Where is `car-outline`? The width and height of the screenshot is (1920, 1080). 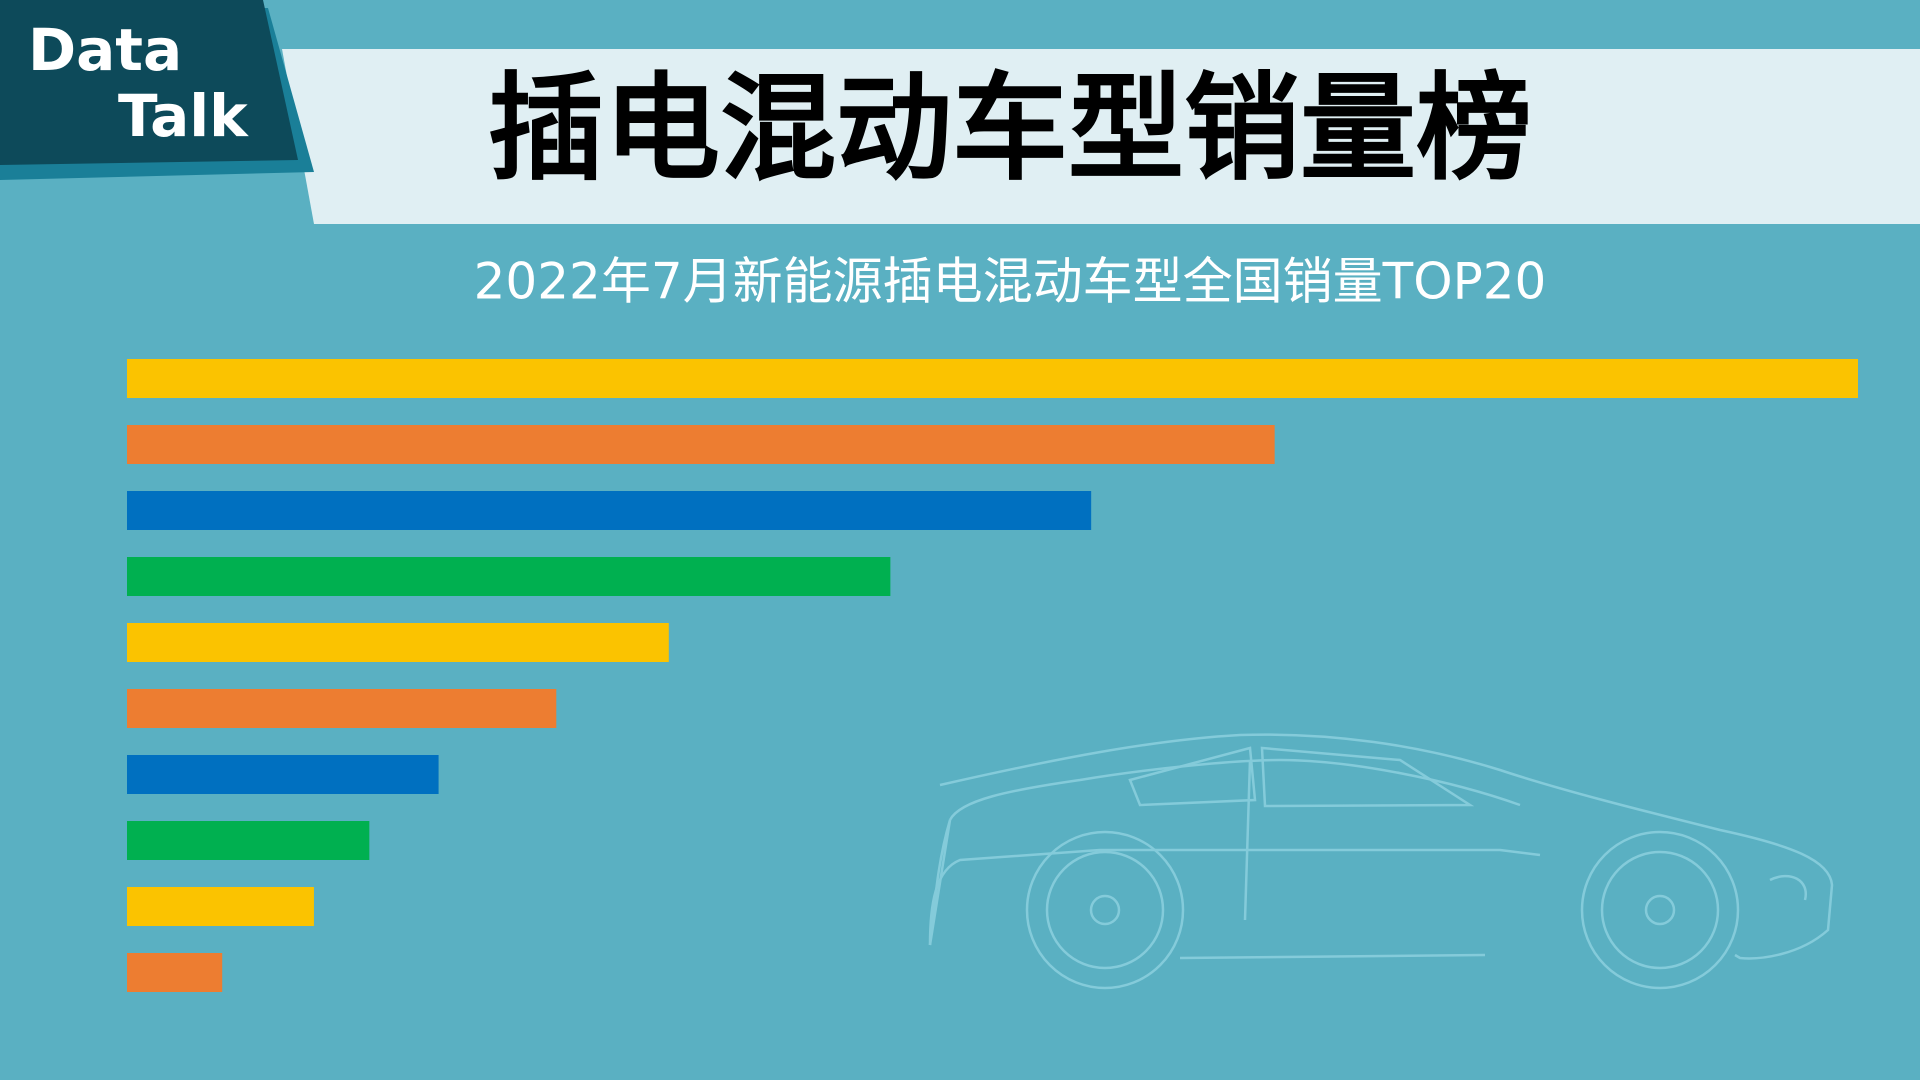 car-outline is located at coordinates (1381, 861).